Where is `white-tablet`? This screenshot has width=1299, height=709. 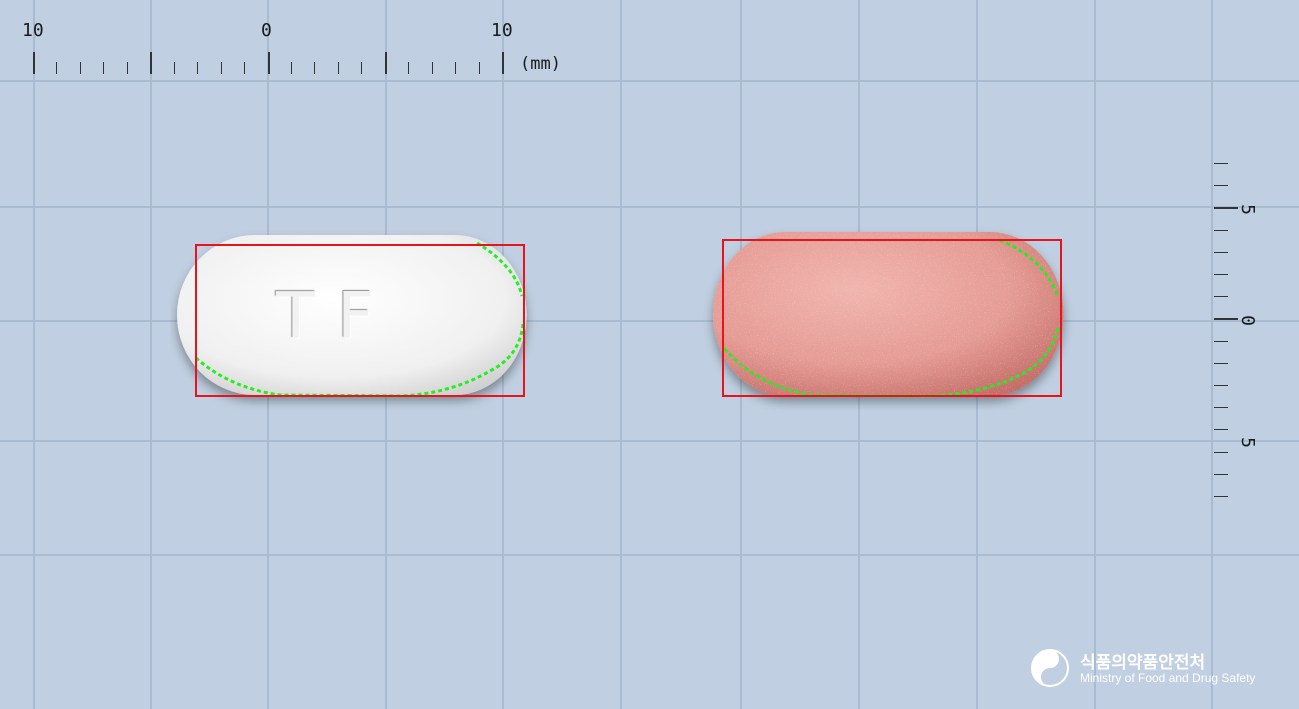
white-tablet is located at coordinates (352, 316).